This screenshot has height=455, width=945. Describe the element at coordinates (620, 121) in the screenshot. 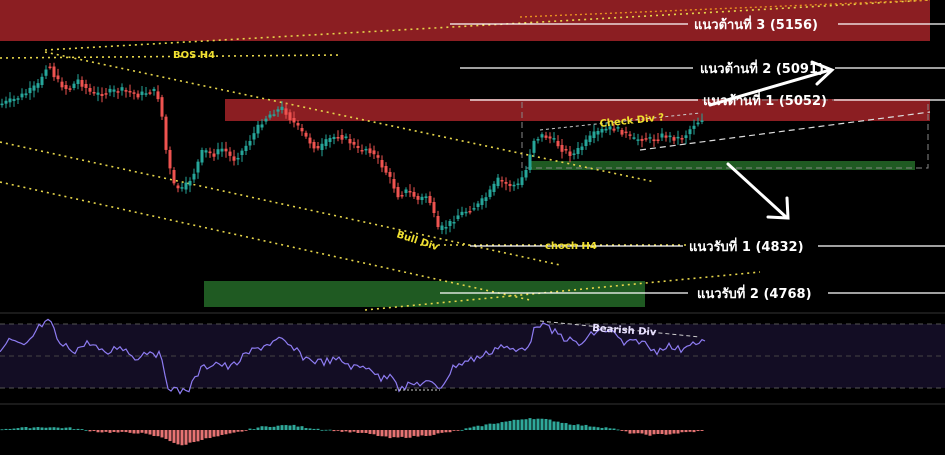

I see `trendline-white-upper` at that location.